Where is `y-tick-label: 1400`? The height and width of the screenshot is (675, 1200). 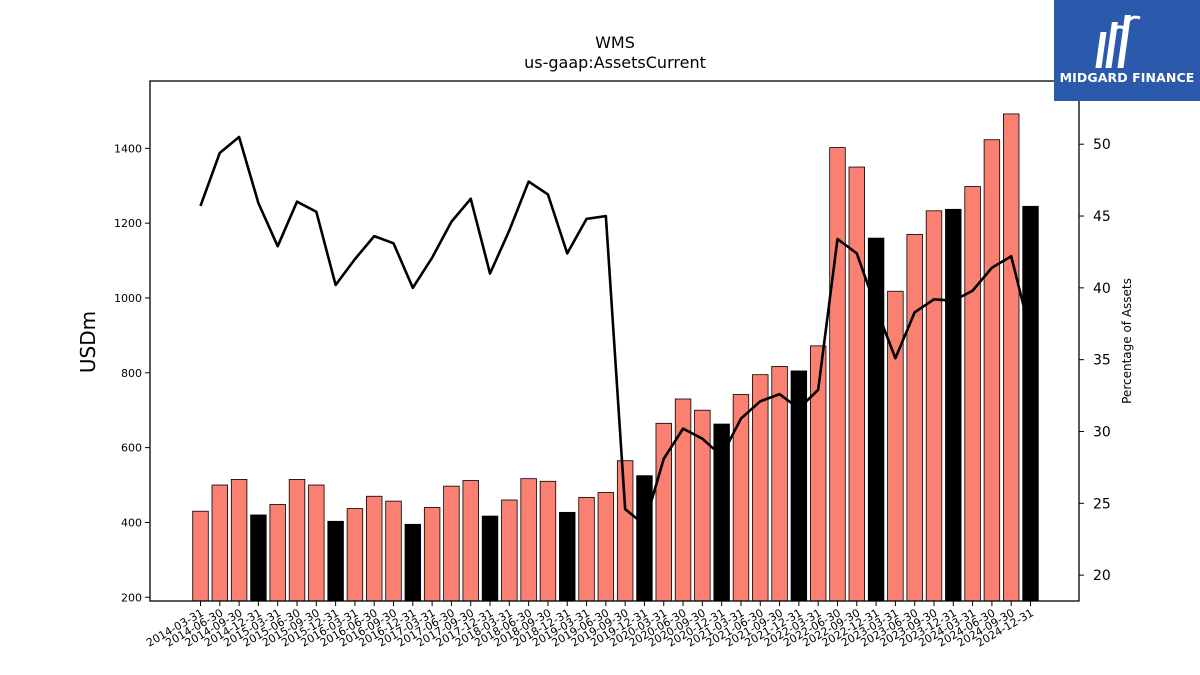
y-tick-label: 1400 is located at coordinates (128, 148).